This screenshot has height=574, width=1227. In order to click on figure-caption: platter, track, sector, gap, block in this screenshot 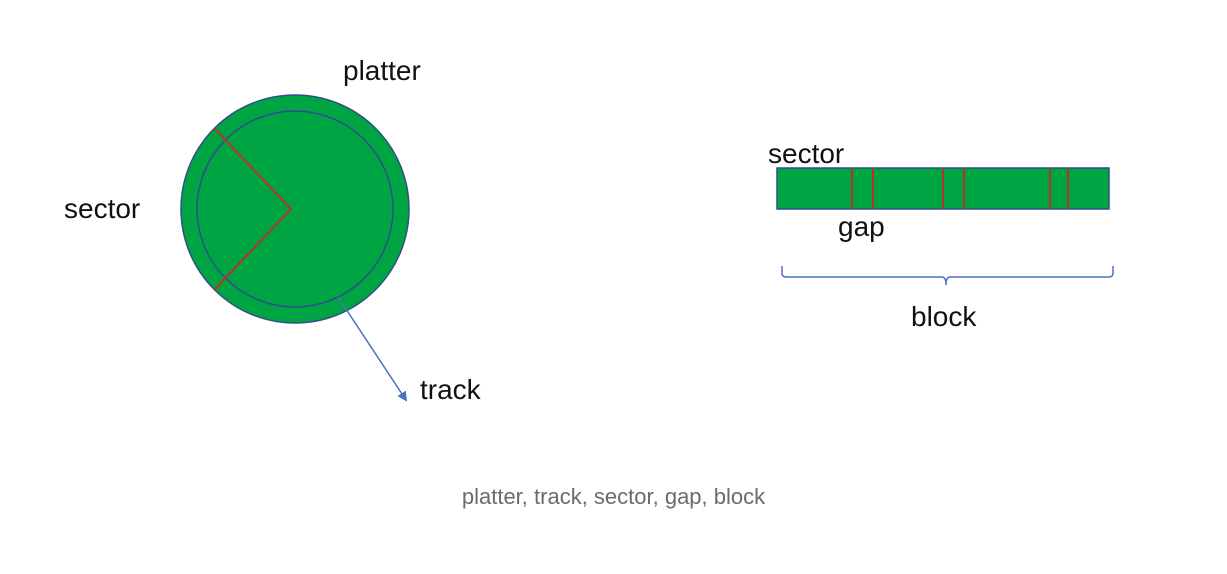, I will do `click(613, 496)`.